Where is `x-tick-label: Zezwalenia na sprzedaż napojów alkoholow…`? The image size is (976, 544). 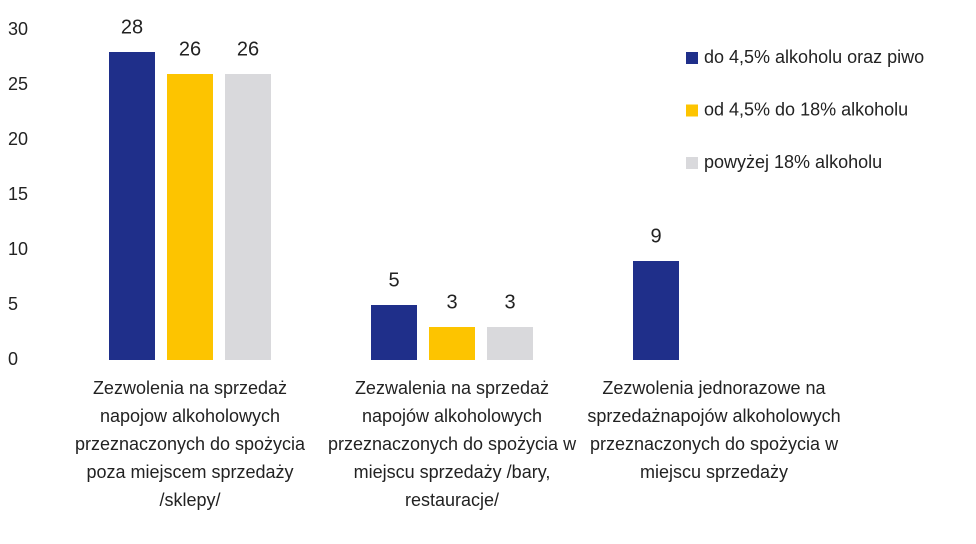 x-tick-label: Zezwalenia na sprzedaż napojów alkoholow… is located at coordinates (452, 444).